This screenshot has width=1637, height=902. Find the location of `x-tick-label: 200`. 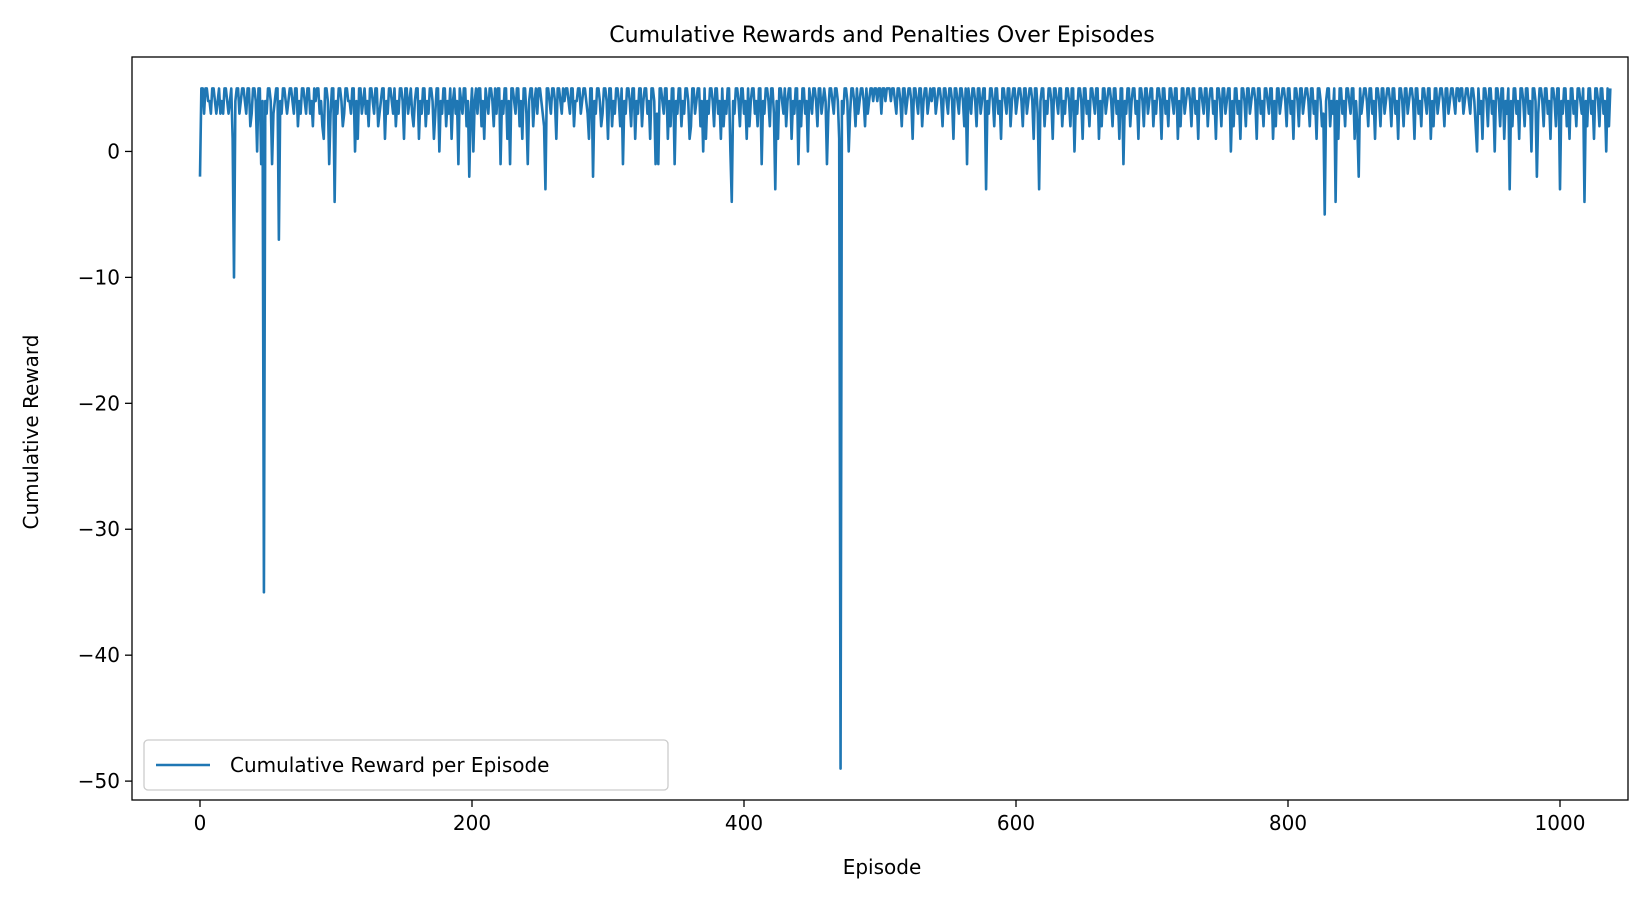

x-tick-label: 200 is located at coordinates (472, 823).